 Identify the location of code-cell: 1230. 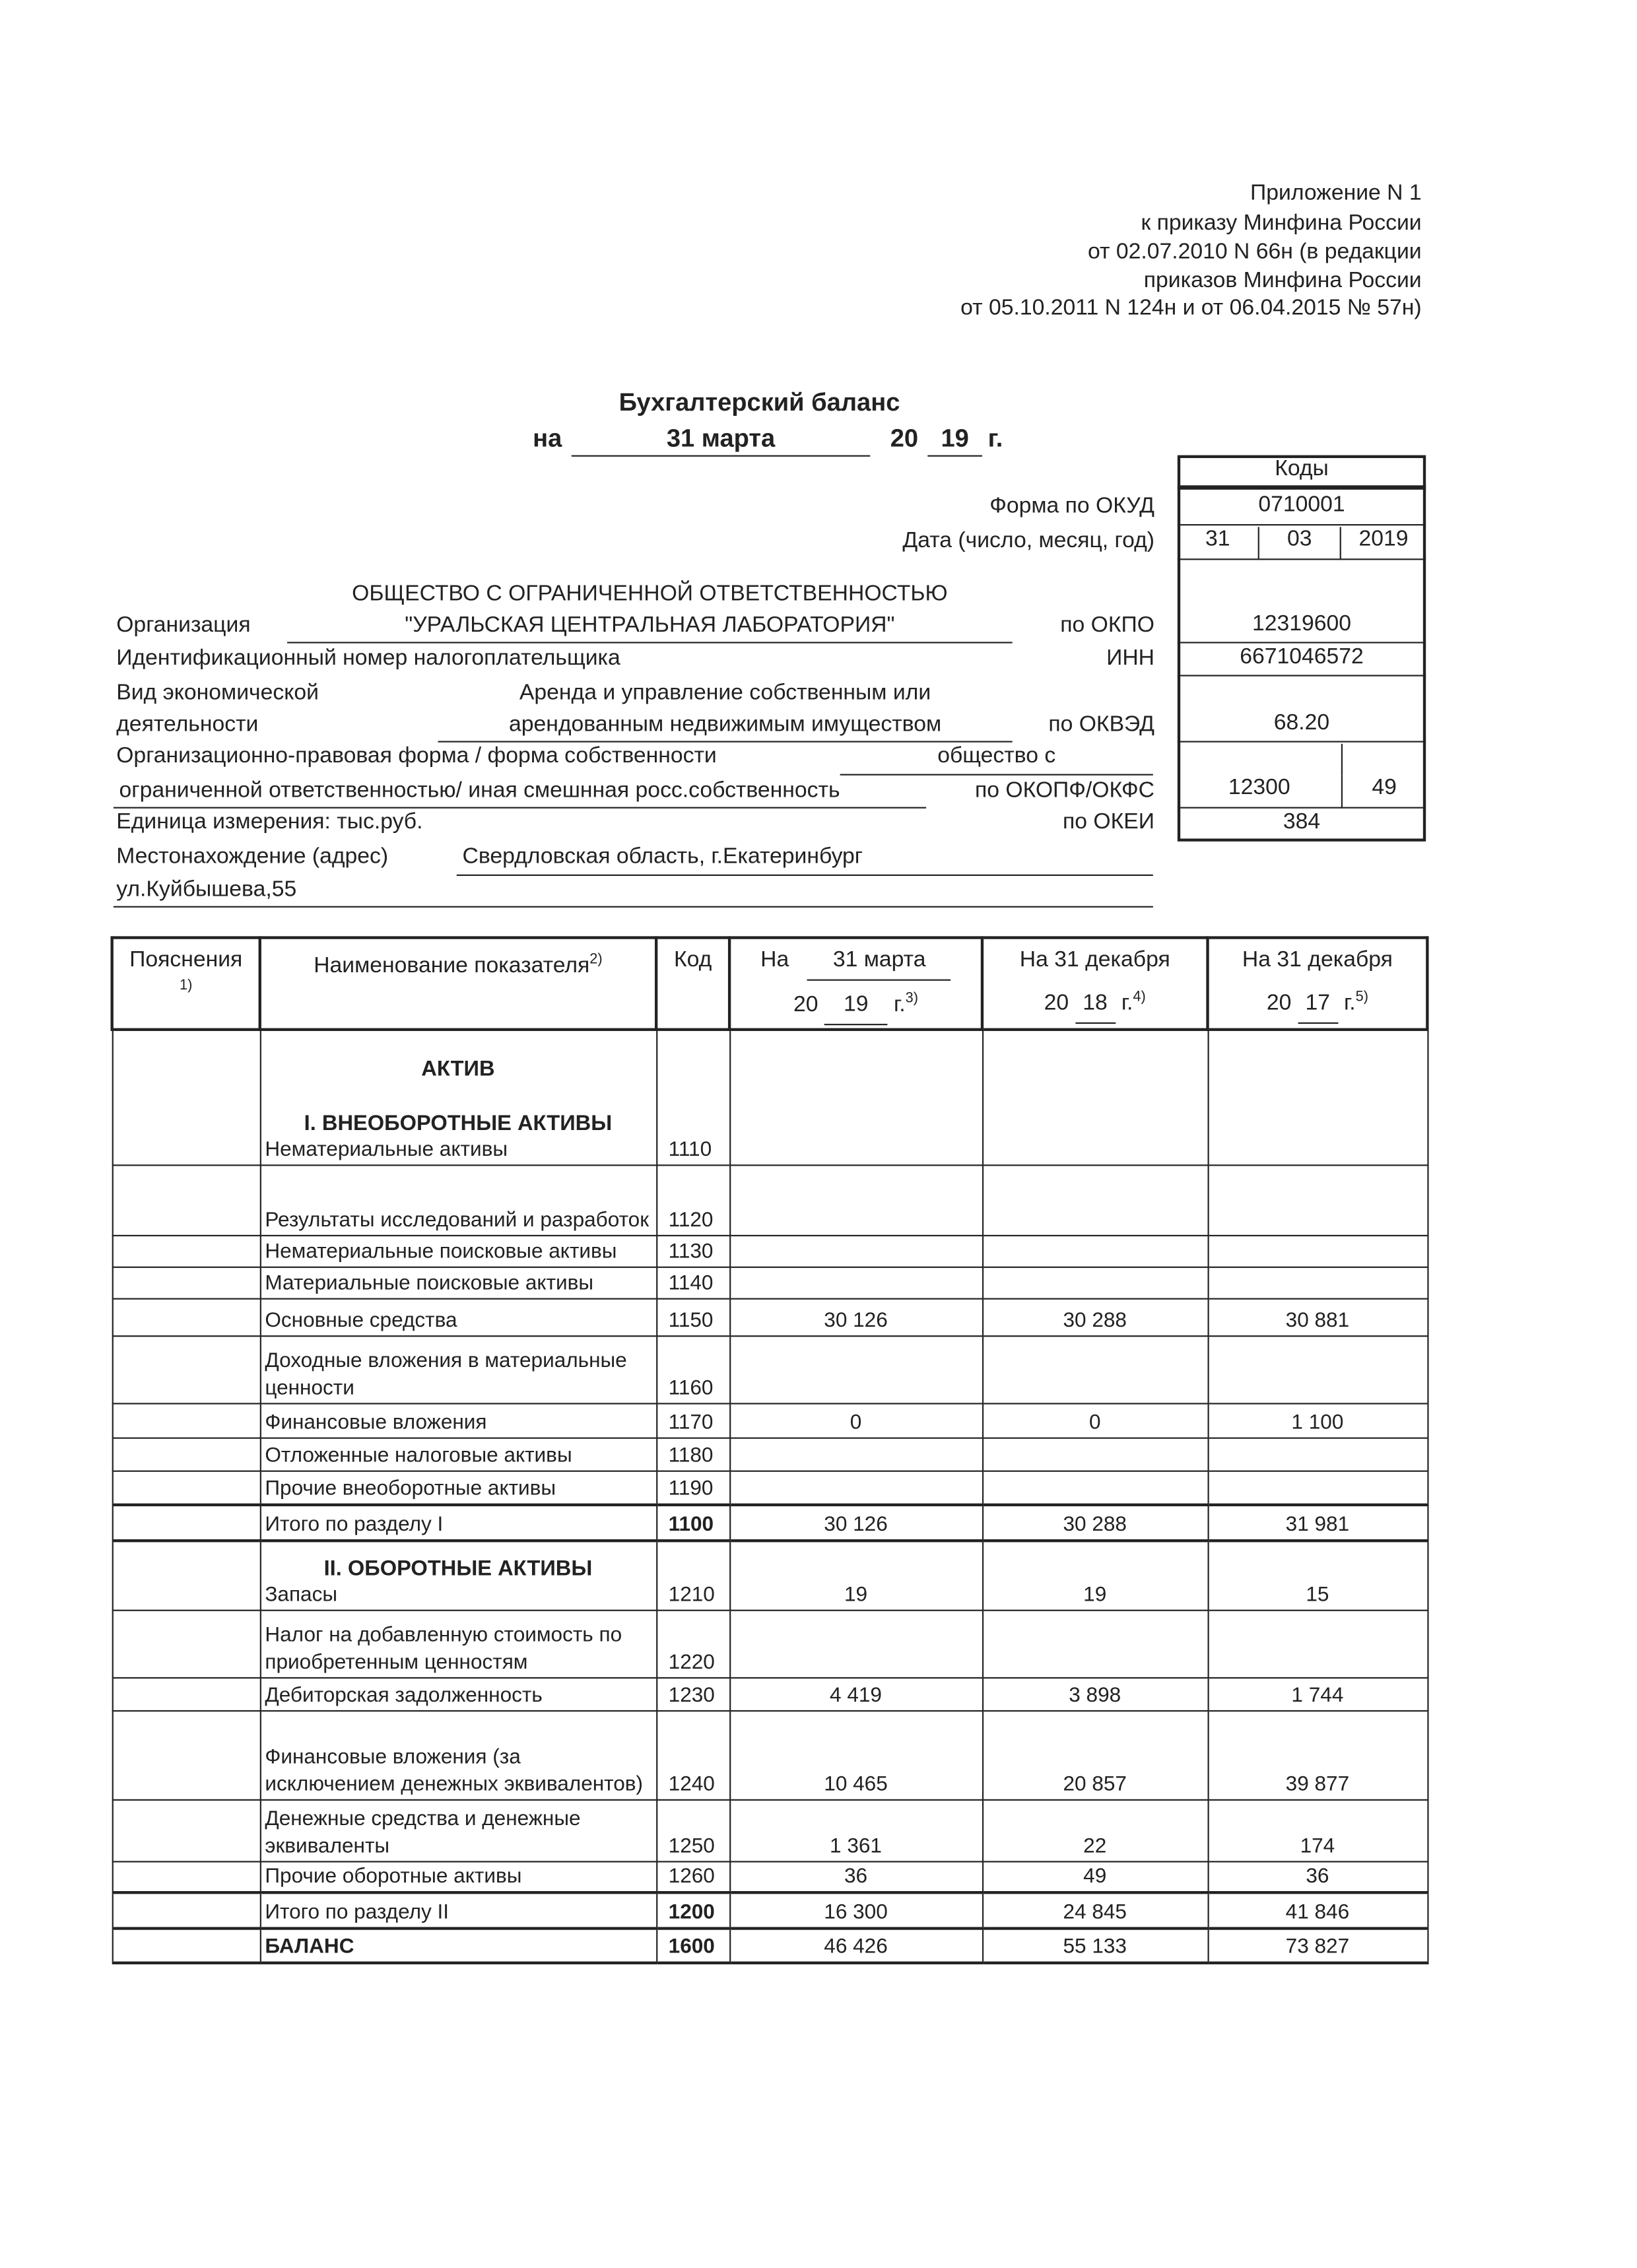
(693, 1694).